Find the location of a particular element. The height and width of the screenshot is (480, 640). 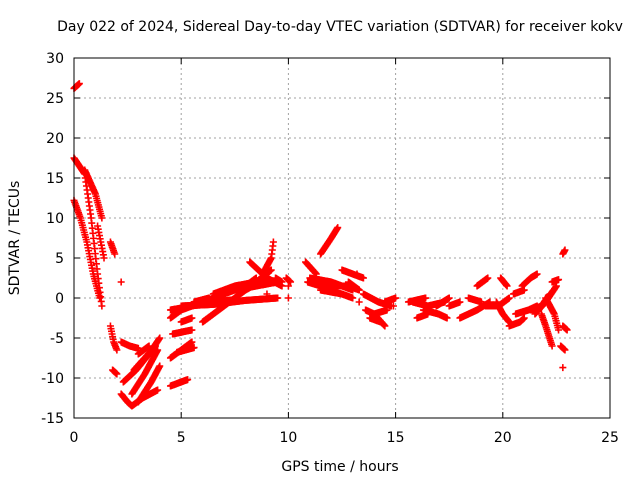

x-tick-label: 20 is located at coordinates (503, 438).